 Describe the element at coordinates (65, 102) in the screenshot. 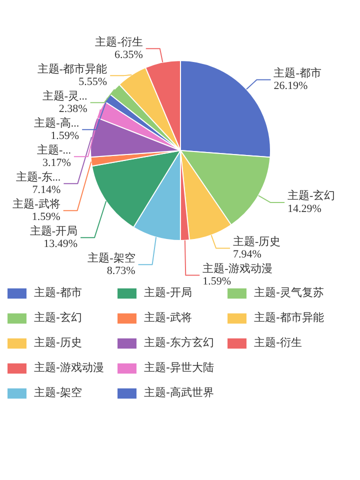

I see `data-label: 主题-灵... 2.38%` at that location.